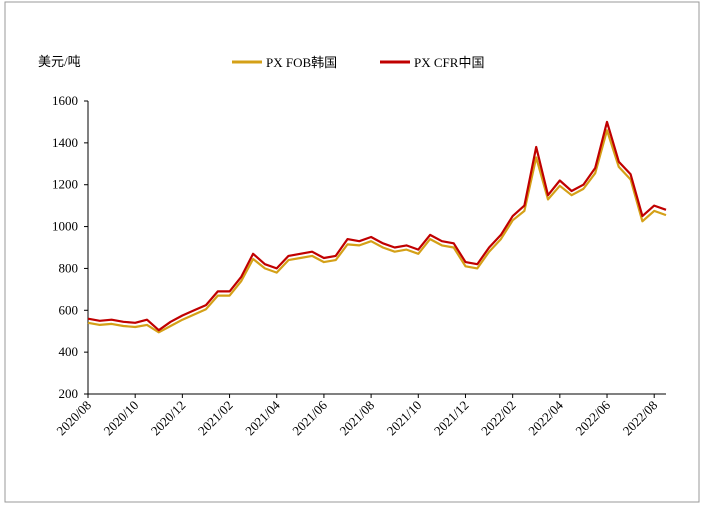  I want to click on y-tick-label: 1600, so click(65, 100).